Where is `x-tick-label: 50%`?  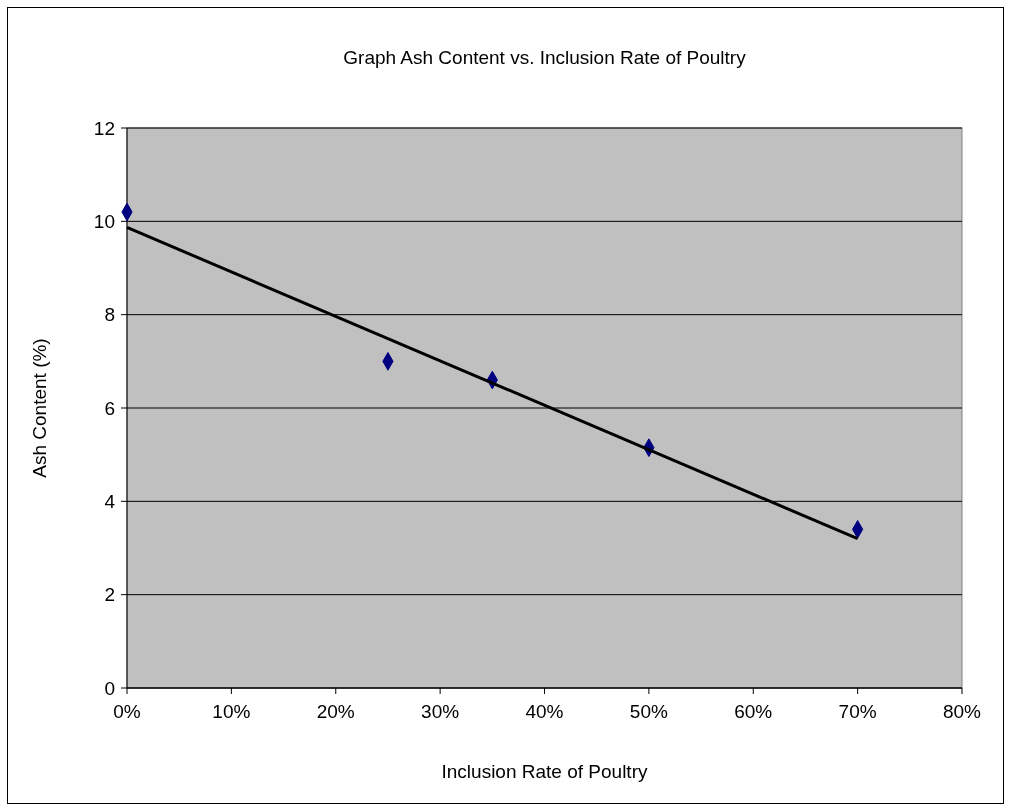
x-tick-label: 50% is located at coordinates (648, 711).